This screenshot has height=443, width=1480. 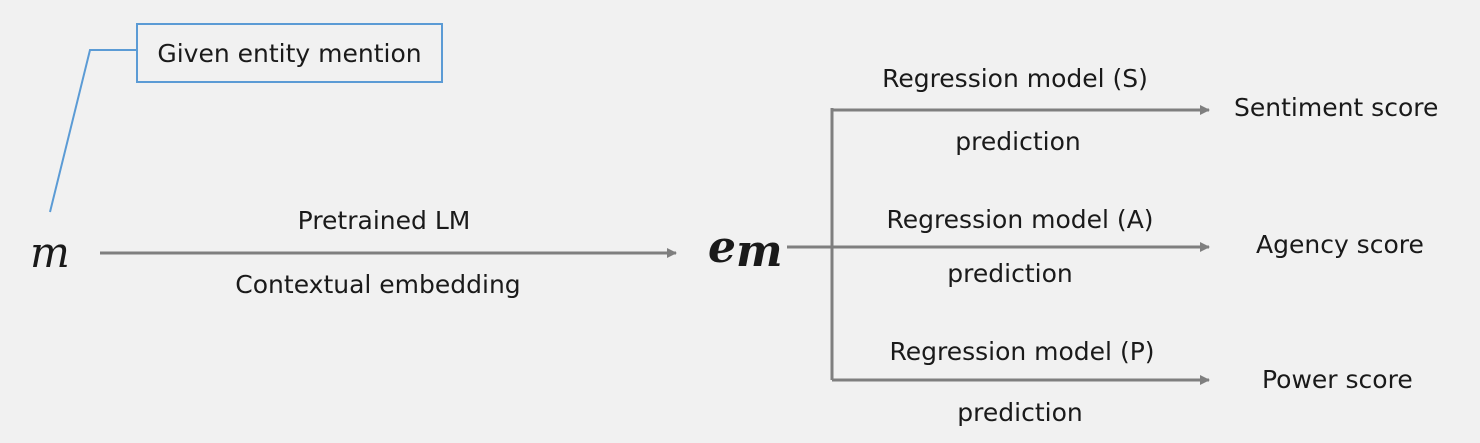 What do you see at coordinates (1337, 379) in the screenshot?
I see `power-score-label: Power score` at bounding box center [1337, 379].